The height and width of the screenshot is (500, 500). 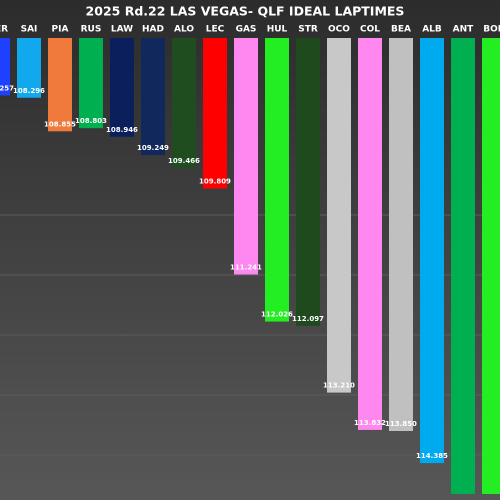 I want to click on x-tick-label: COL, so click(x=370, y=30).